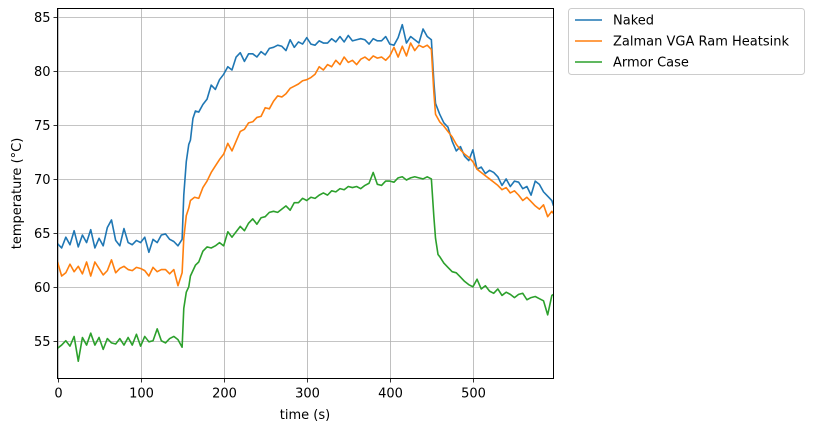  I want to click on legend-label-0: Naked, so click(633, 21).